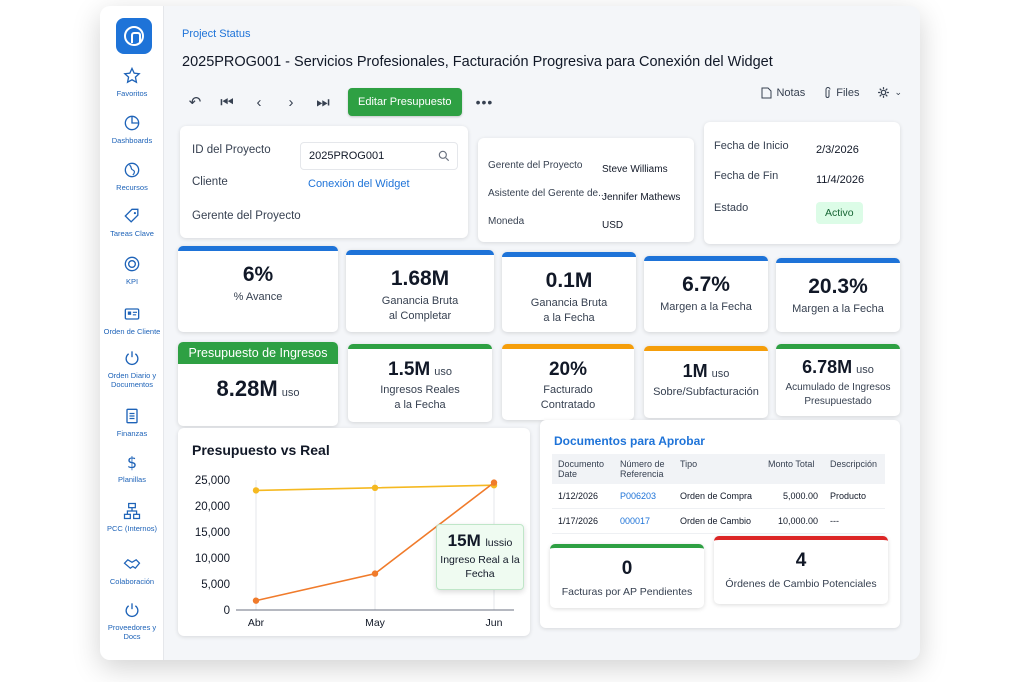  I want to click on end-date-label: Fecha de Fin, so click(746, 176).